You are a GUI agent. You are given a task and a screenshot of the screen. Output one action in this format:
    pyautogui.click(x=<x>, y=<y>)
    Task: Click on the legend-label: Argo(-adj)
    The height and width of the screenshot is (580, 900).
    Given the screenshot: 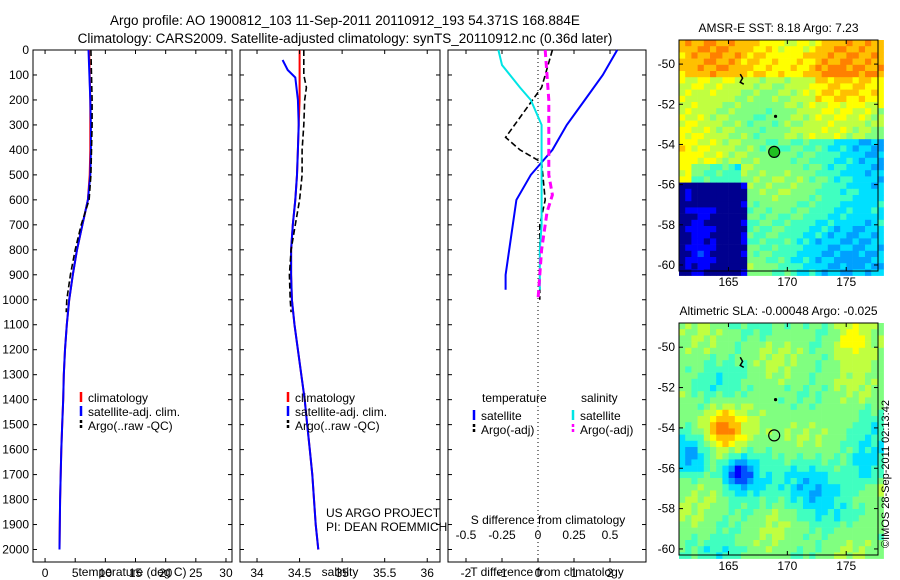 What is the action you would take?
    pyautogui.click(x=606, y=430)
    